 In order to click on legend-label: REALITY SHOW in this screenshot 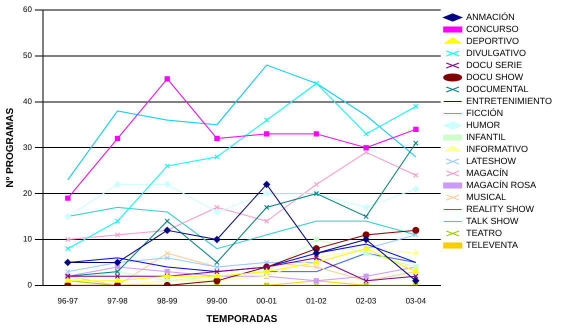, I will do `click(500, 209)`.